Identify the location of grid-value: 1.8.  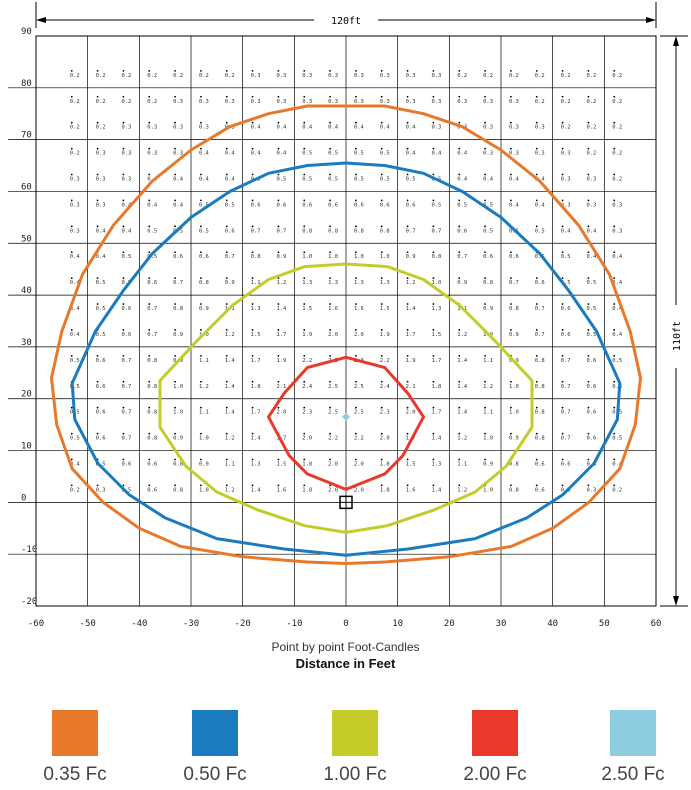
(307, 465).